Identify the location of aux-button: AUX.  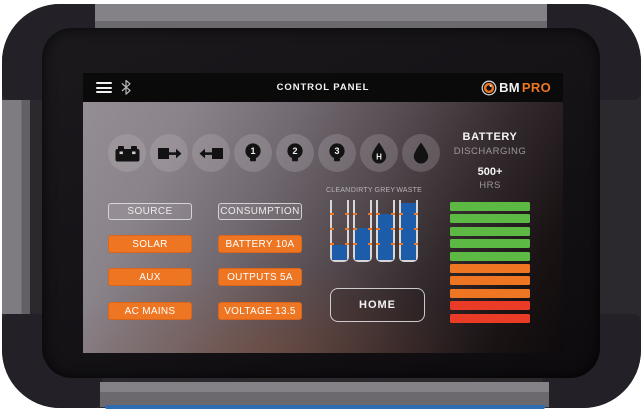
(150, 277).